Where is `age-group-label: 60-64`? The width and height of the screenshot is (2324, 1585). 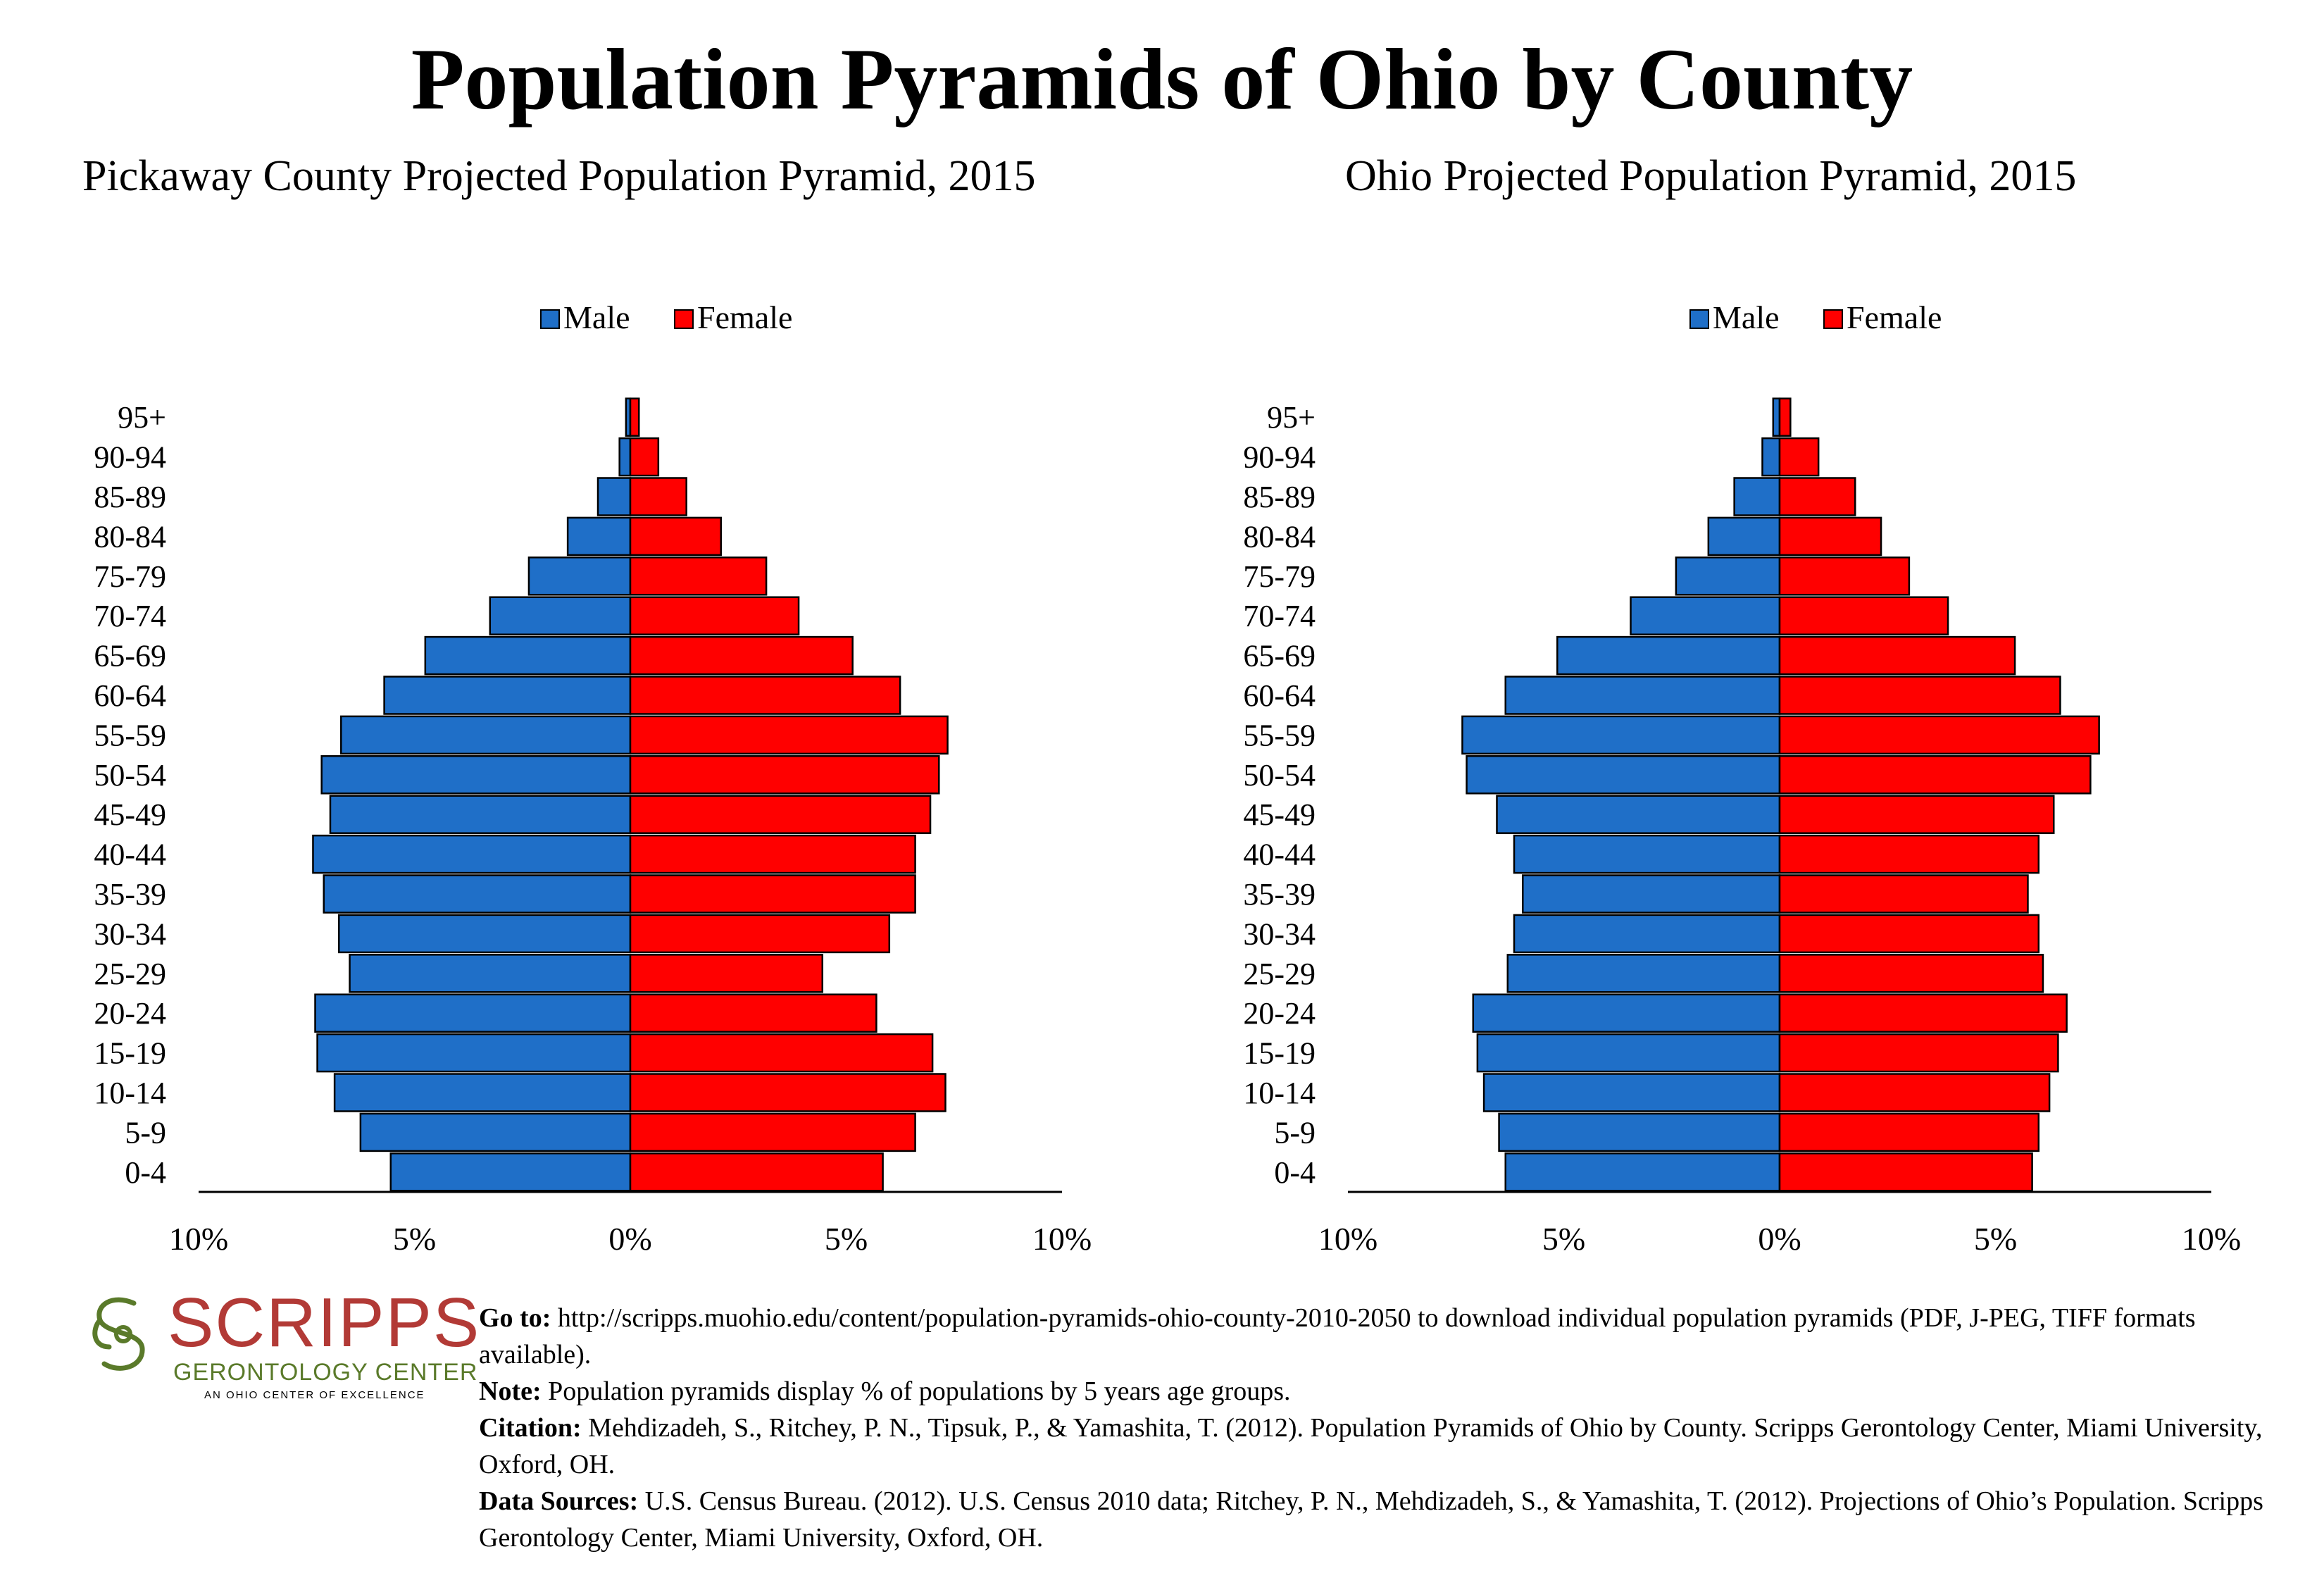 age-group-label: 60-64 is located at coordinates (1279, 695).